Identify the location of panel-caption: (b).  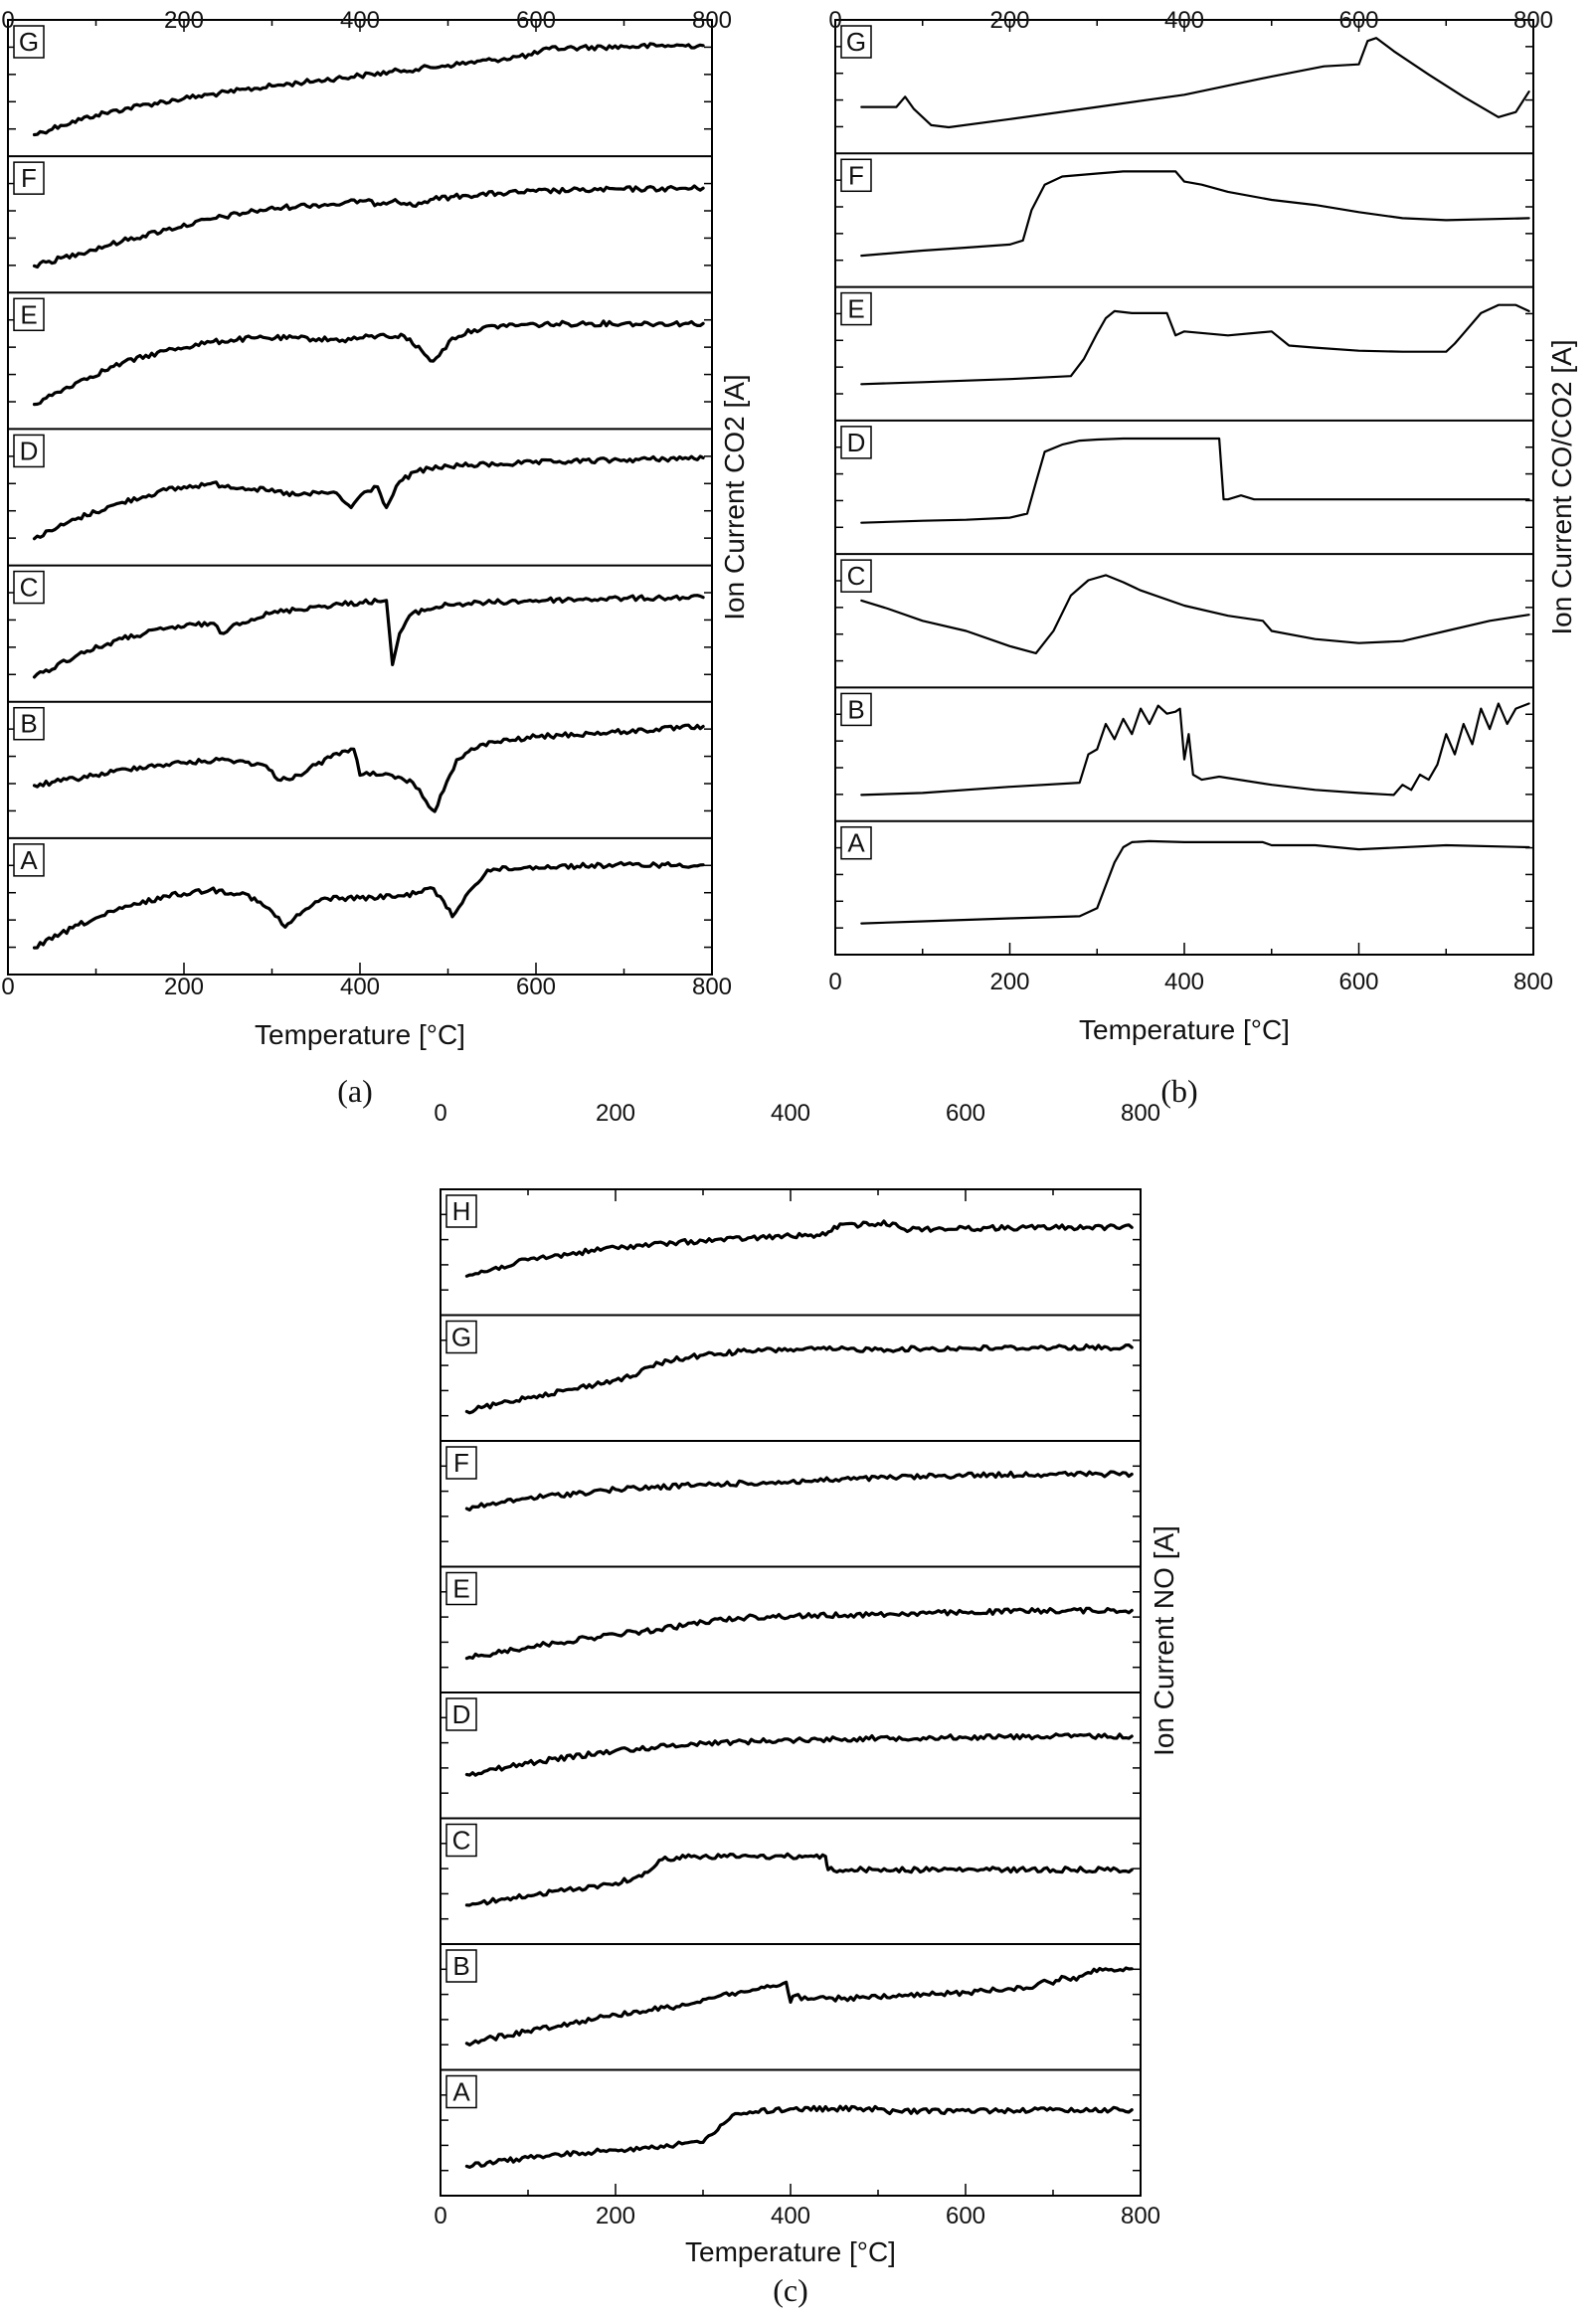
(1179, 1091).